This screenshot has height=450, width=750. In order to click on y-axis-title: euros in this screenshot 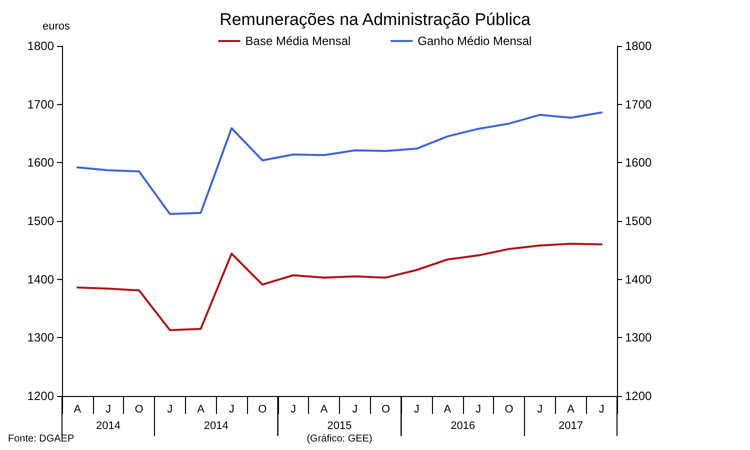, I will do `click(56, 26)`.